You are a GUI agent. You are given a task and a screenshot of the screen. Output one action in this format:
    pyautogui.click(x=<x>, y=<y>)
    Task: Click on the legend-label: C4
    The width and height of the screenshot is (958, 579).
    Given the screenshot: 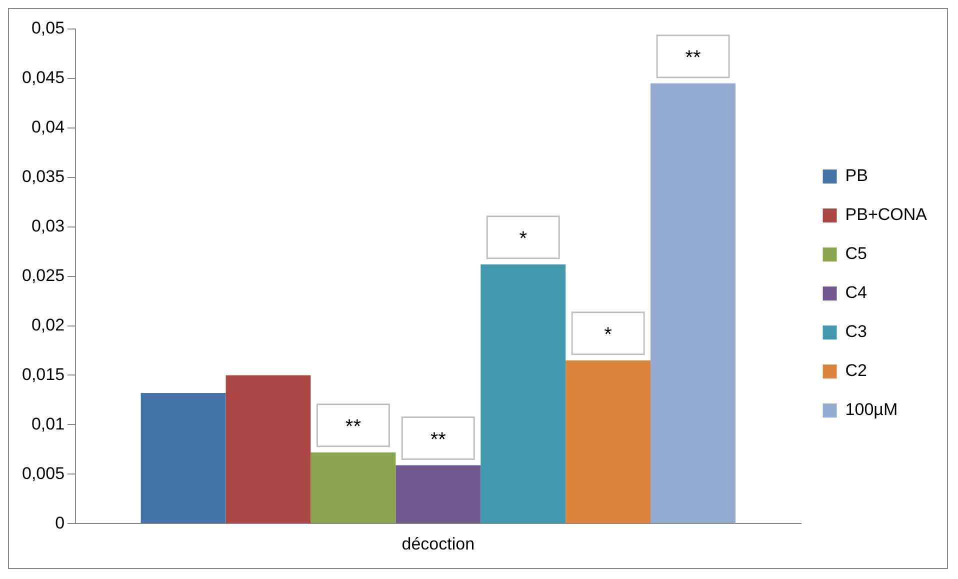 What is the action you would take?
    pyautogui.click(x=856, y=292)
    